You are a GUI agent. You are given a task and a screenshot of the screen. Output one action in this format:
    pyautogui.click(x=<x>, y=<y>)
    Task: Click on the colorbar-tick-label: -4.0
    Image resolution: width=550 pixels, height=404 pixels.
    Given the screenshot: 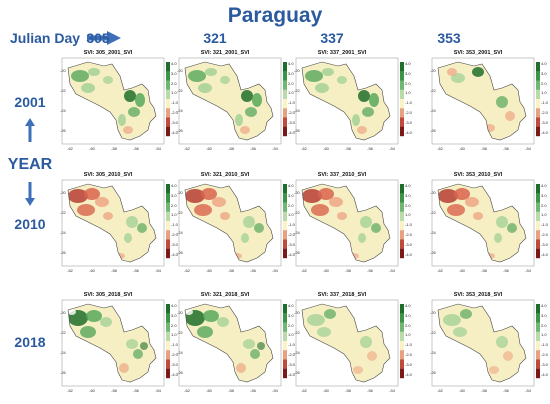 What is the action you would take?
    pyautogui.click(x=544, y=374)
    